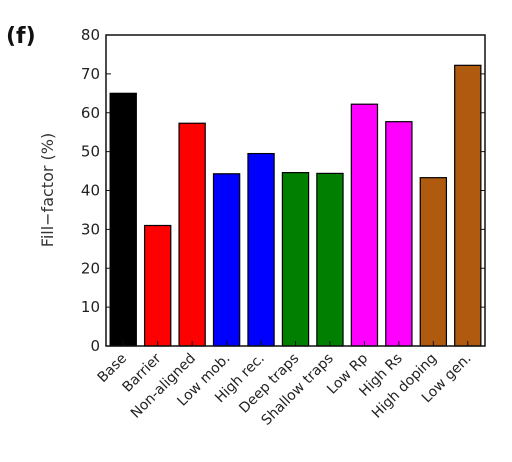 The image size is (512, 462). What do you see at coordinates (433, 262) in the screenshot?
I see `bar-high-doping` at bounding box center [433, 262].